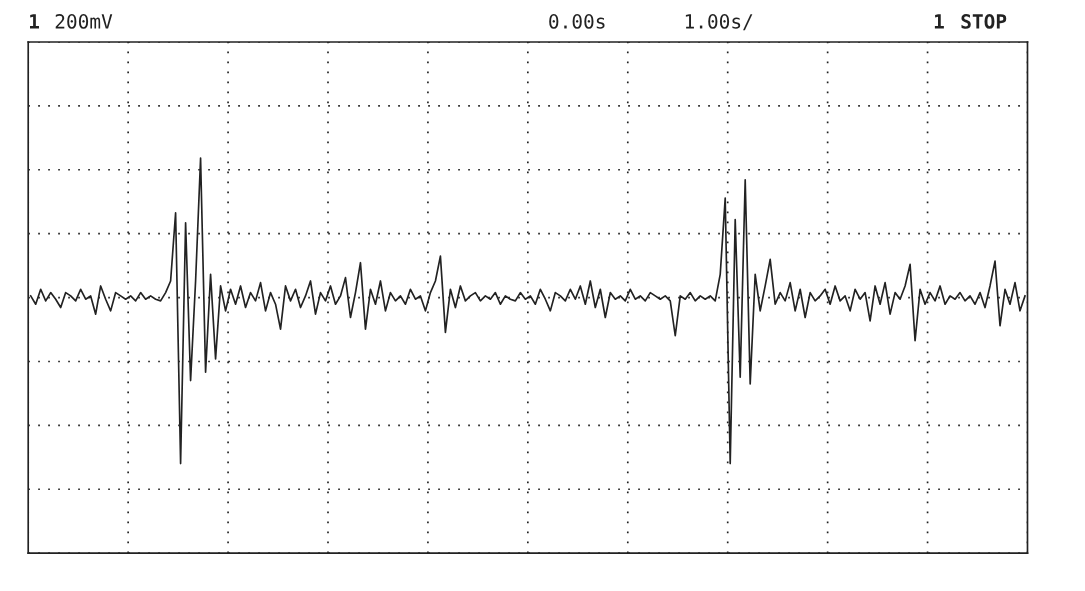  What do you see at coordinates (84, 21) in the screenshot?
I see `text: 200mV` at bounding box center [84, 21].